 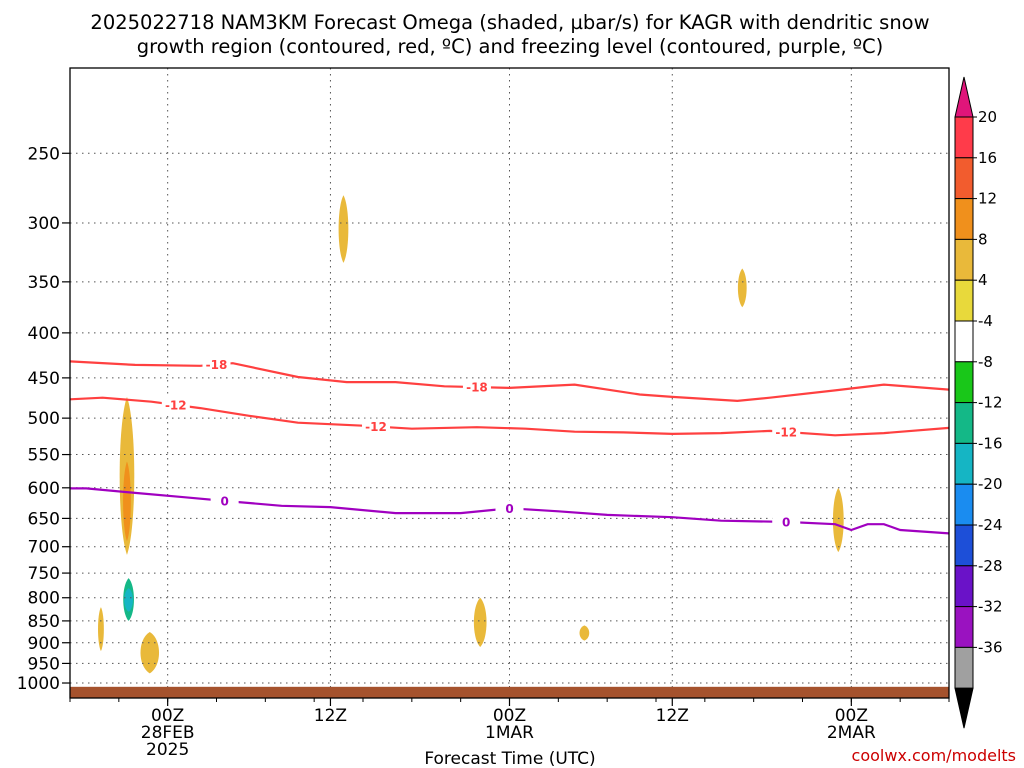 I want to click on y-tick-label: 550, so click(x=44, y=456).